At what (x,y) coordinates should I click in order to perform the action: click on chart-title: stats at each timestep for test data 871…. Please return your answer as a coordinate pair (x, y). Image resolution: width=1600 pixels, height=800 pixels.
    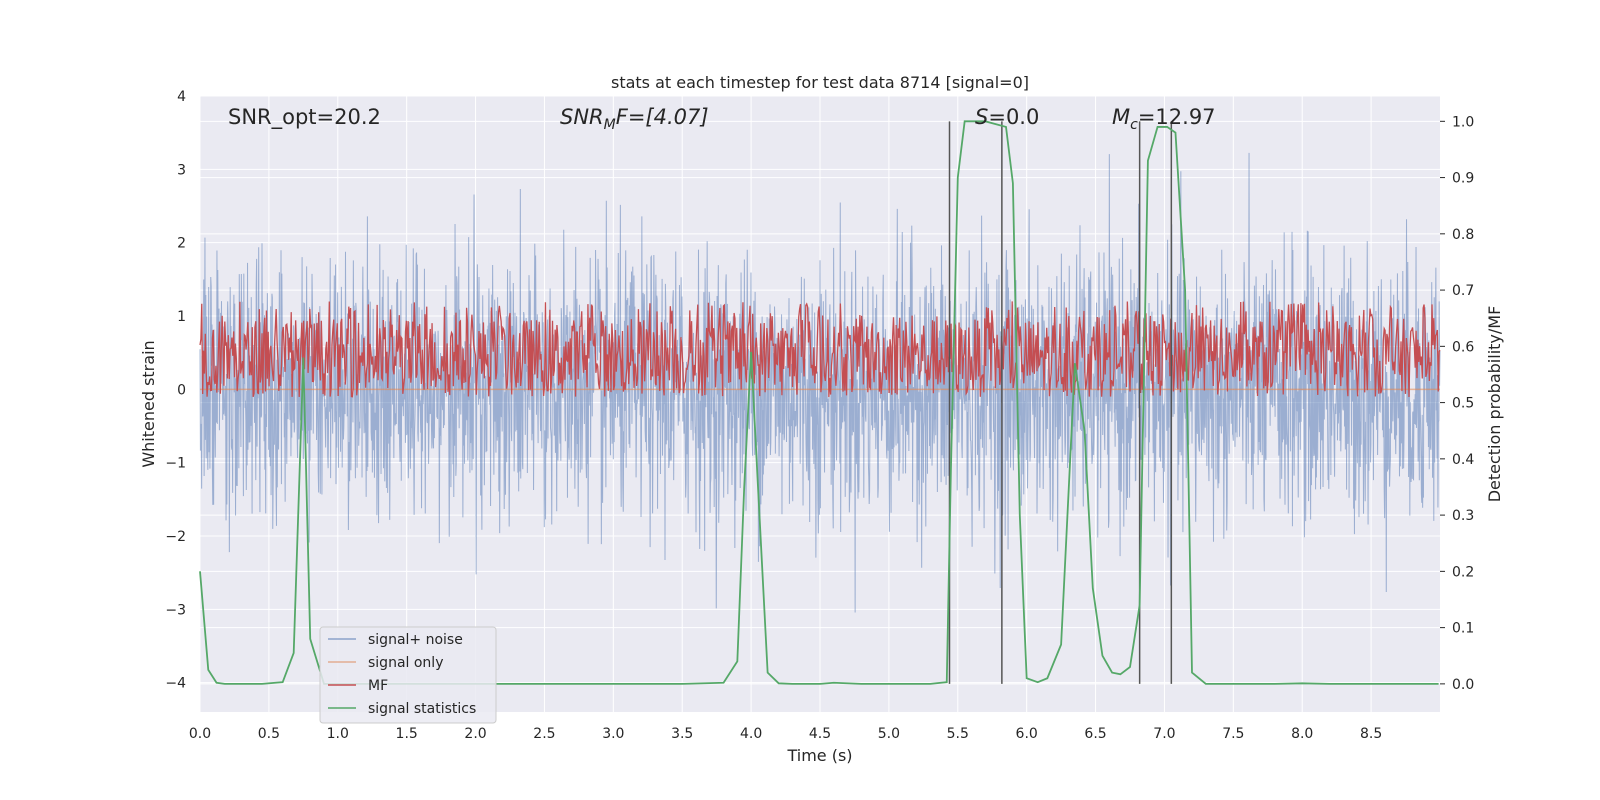
    Looking at the image, I should click on (820, 82).